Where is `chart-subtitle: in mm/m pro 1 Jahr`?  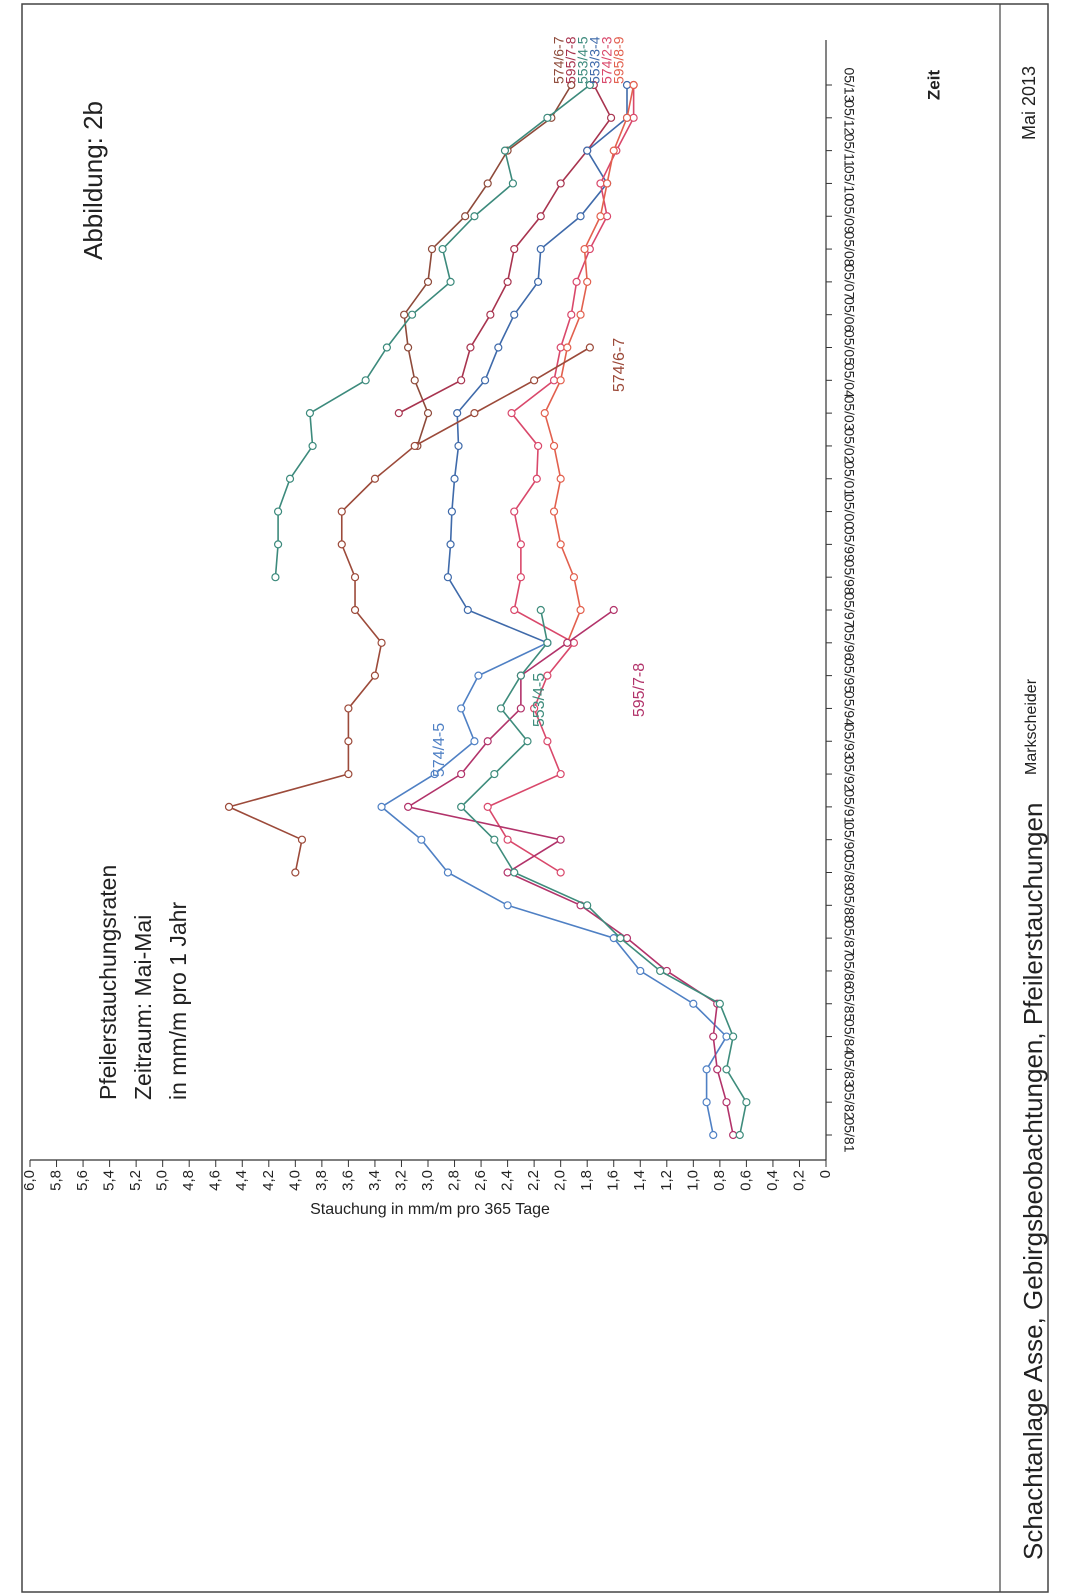 chart-subtitle: in mm/m pro 1 Jahr is located at coordinates (178, 1001).